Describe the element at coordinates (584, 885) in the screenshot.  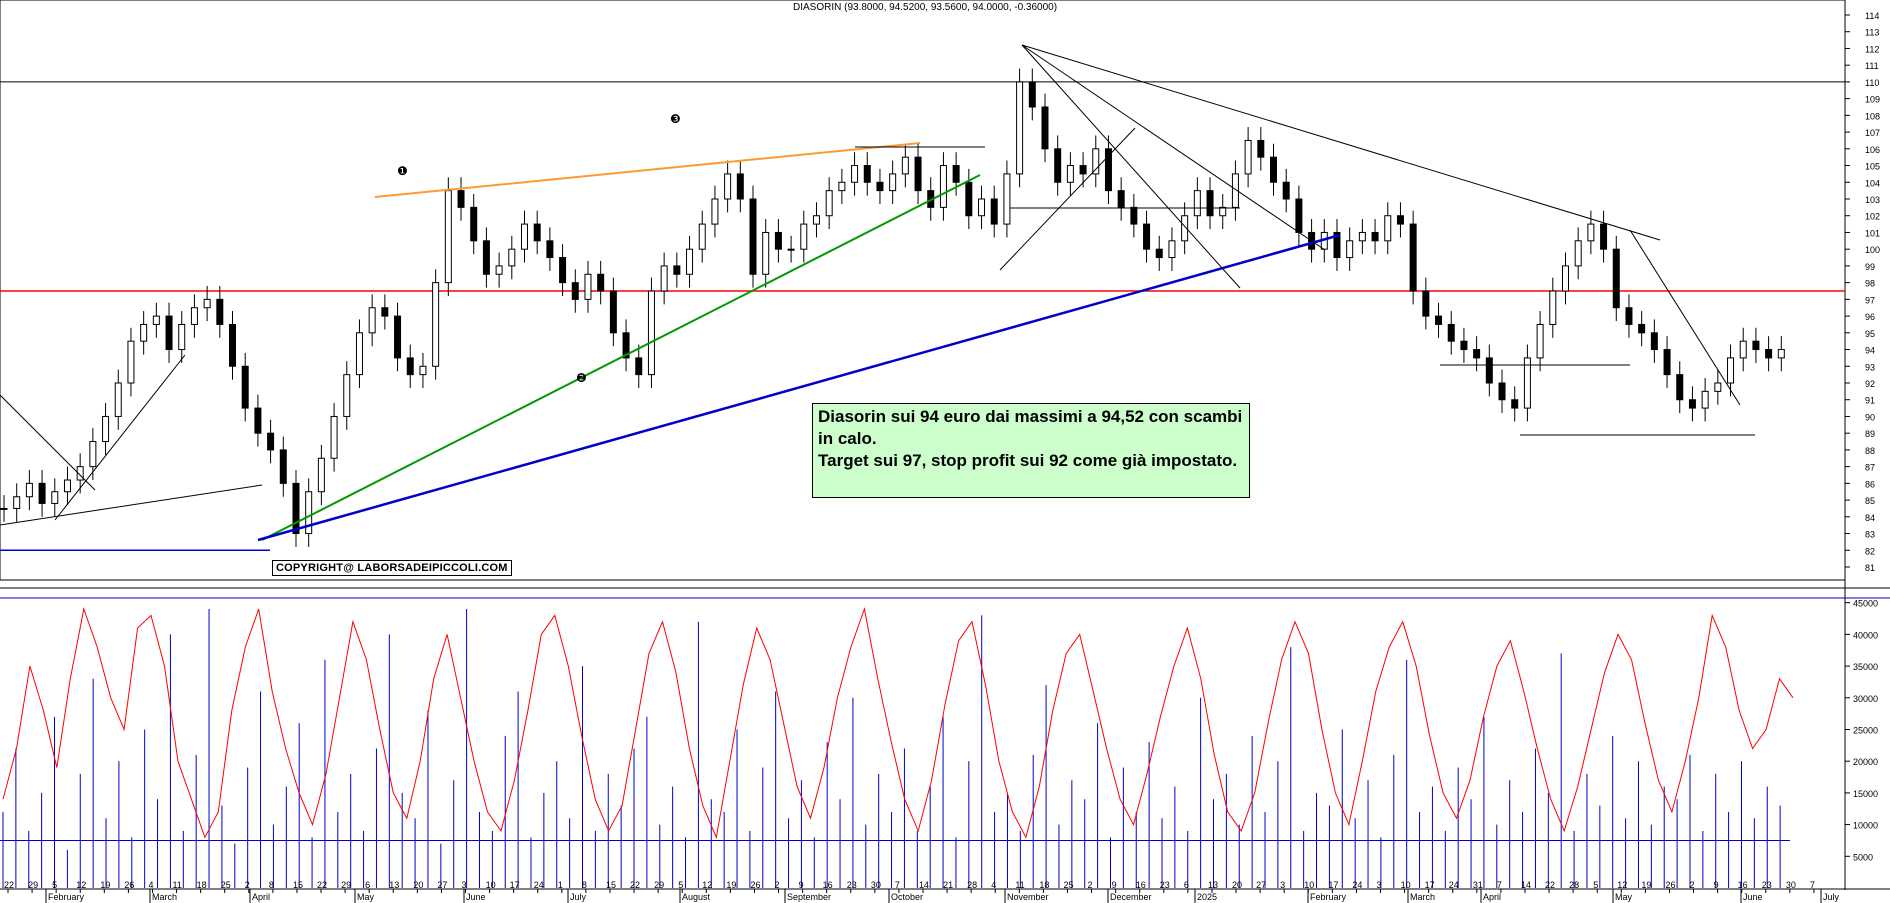
I see `x-day-tick-label: 8` at that location.